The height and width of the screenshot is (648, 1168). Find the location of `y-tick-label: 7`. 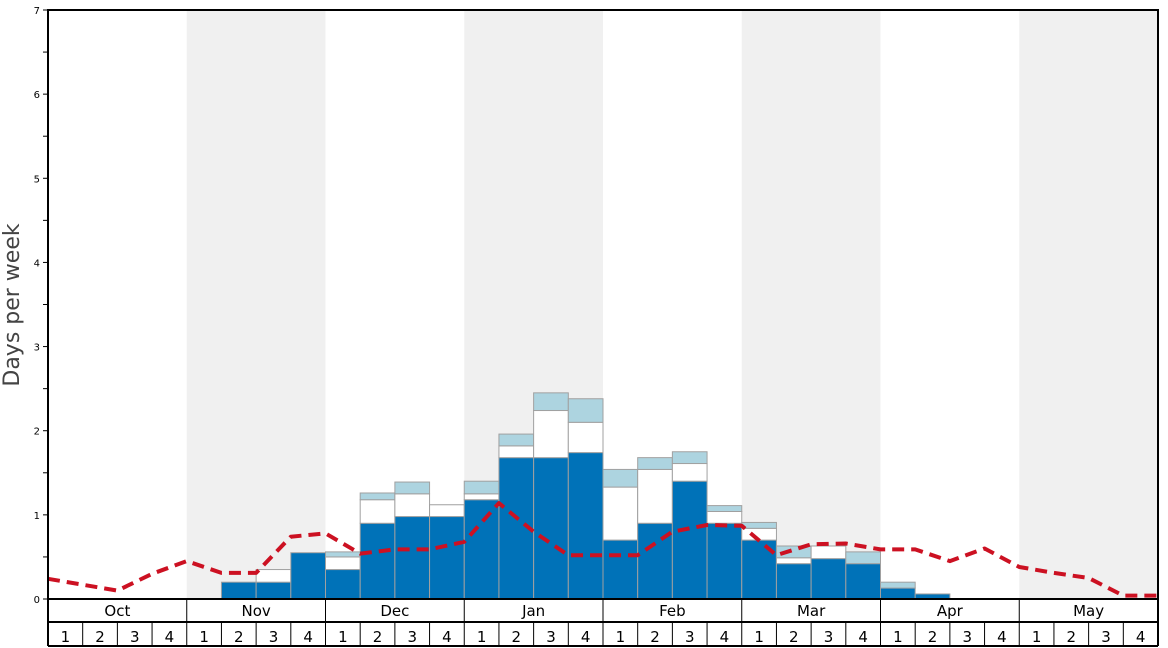

y-tick-label: 7 is located at coordinates (37, 11).